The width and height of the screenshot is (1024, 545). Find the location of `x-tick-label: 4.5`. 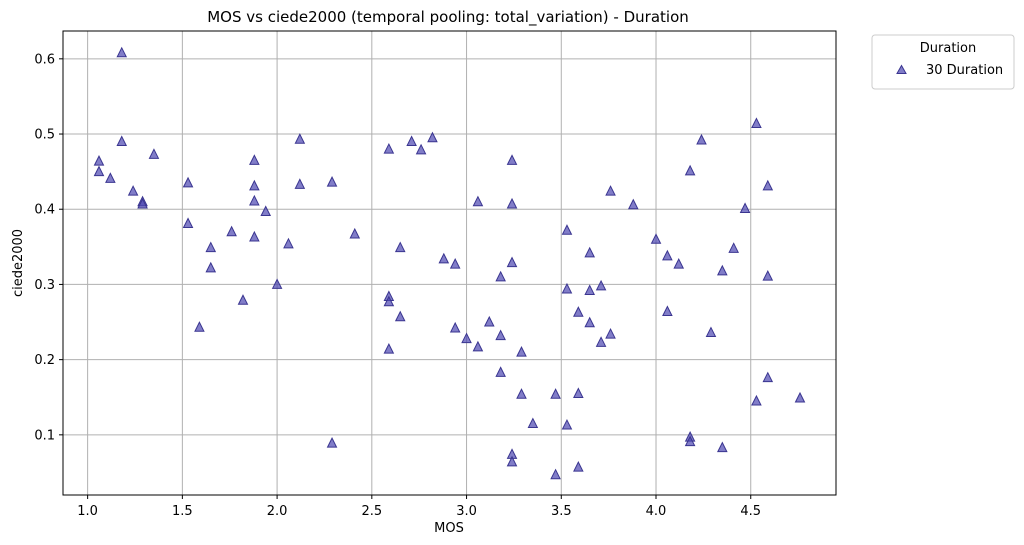

x-tick-label: 4.5 is located at coordinates (750, 511).